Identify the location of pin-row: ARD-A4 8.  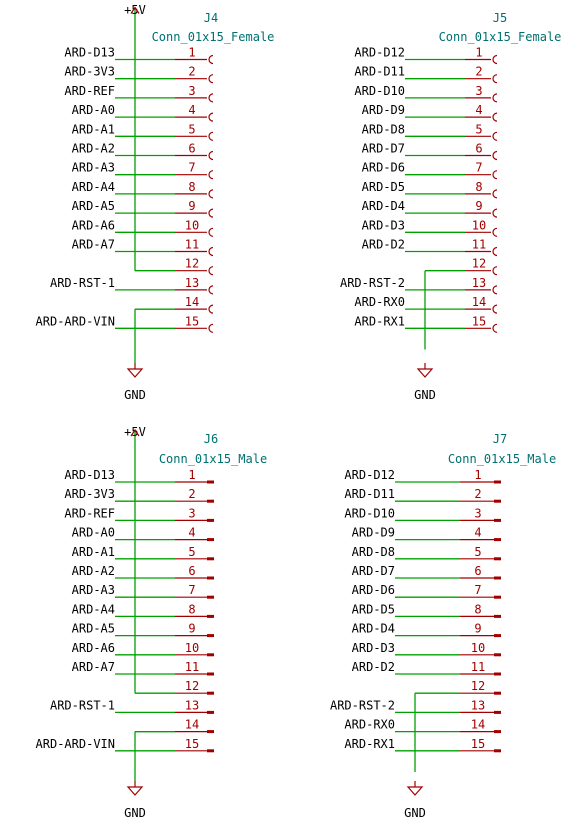
(143, 610).